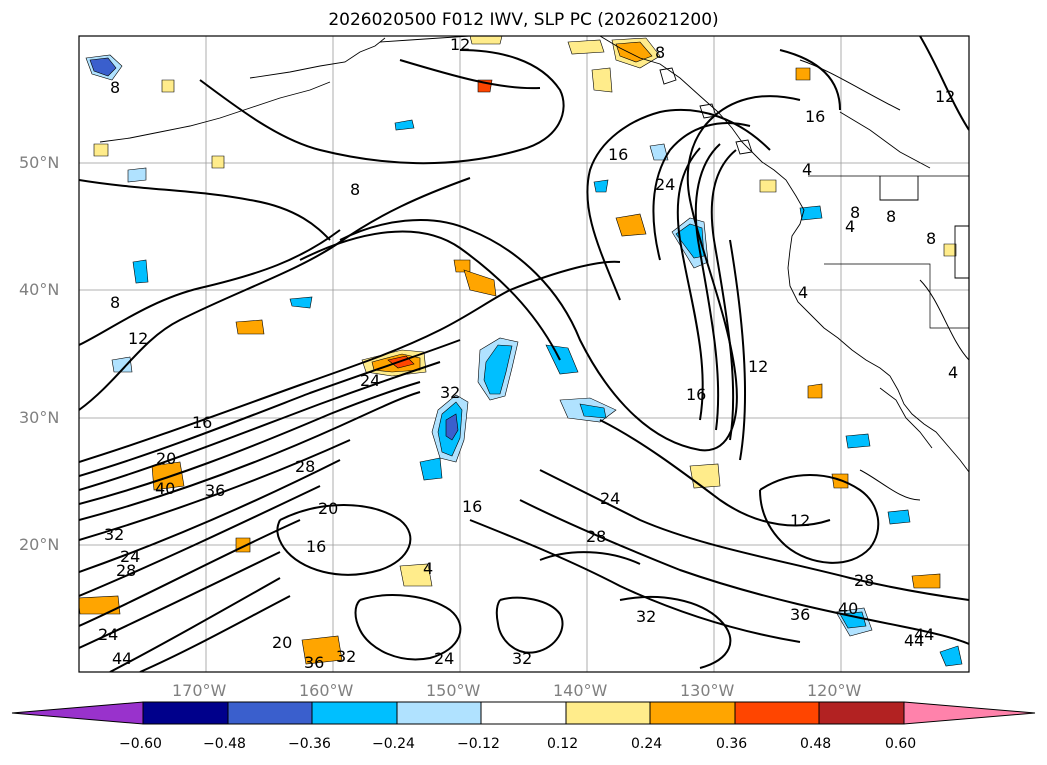  Describe the element at coordinates (140, 744) in the screenshot. I see `colorbar-tick-label: −0.60` at that location.